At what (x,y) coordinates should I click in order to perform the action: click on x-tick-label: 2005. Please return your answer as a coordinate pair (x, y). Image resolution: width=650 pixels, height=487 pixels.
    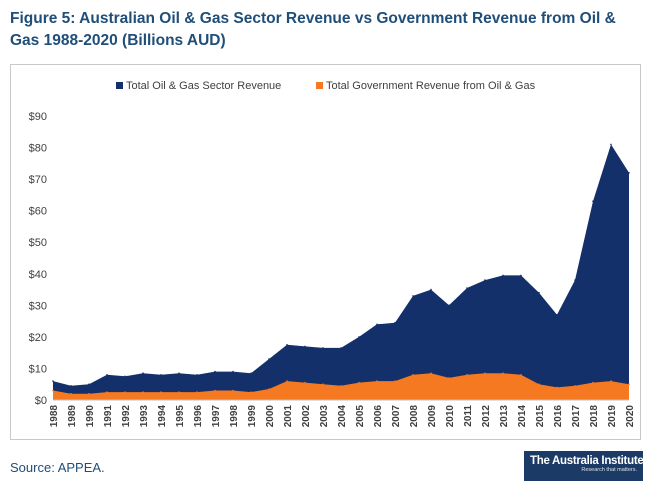
    Looking at the image, I should click on (360, 416).